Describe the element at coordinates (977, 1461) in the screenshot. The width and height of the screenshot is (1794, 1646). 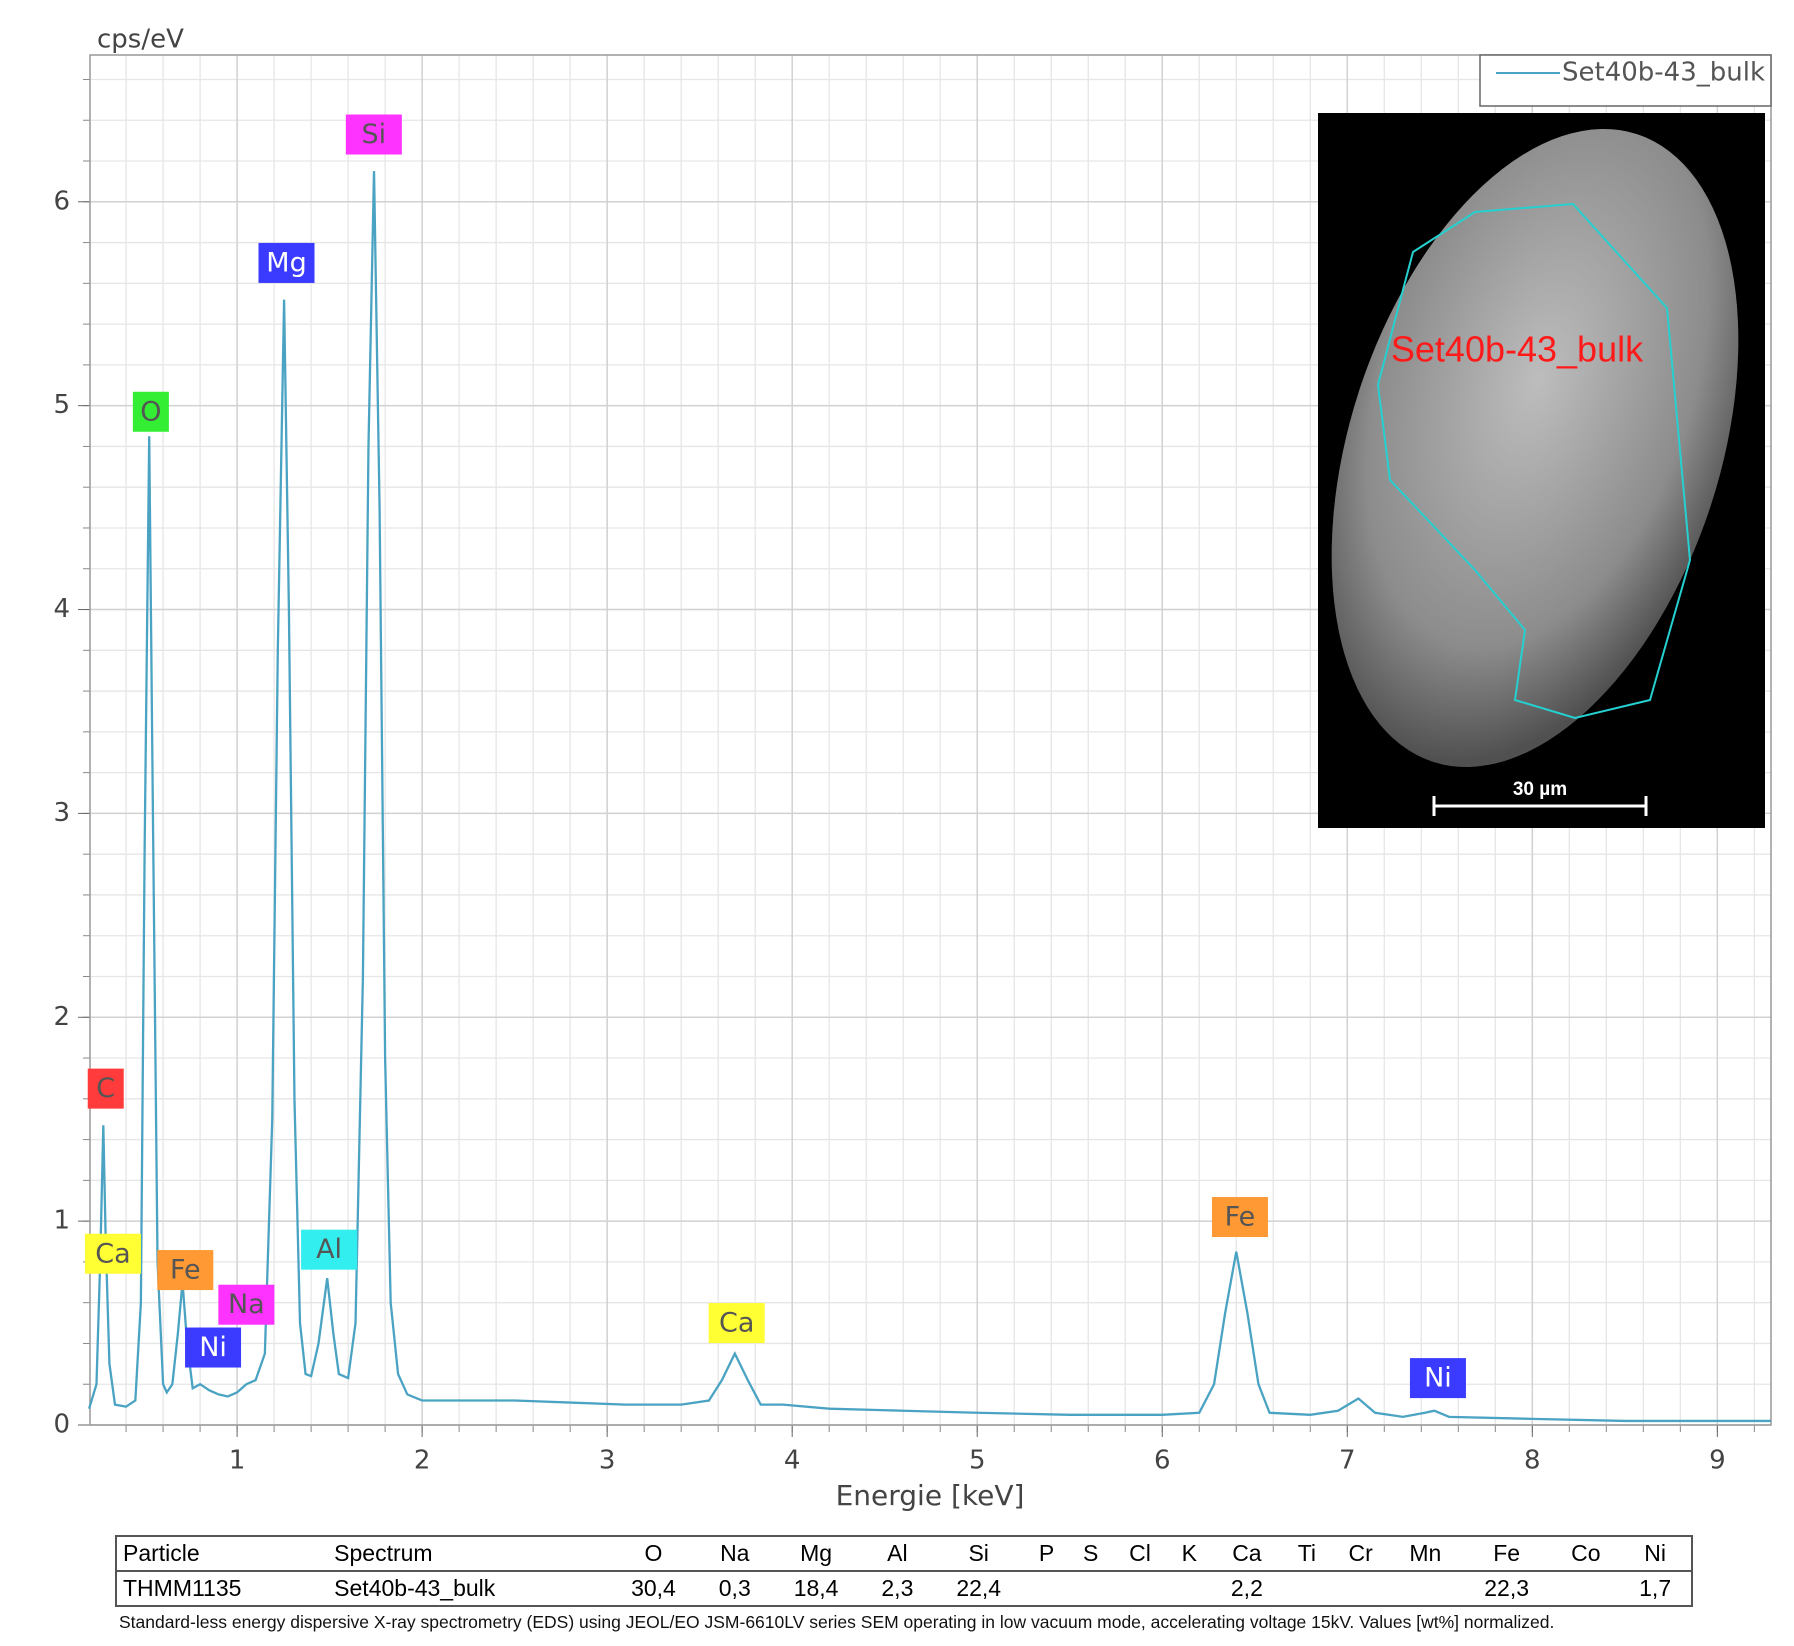
I see `x-tick-label: 5` at that location.